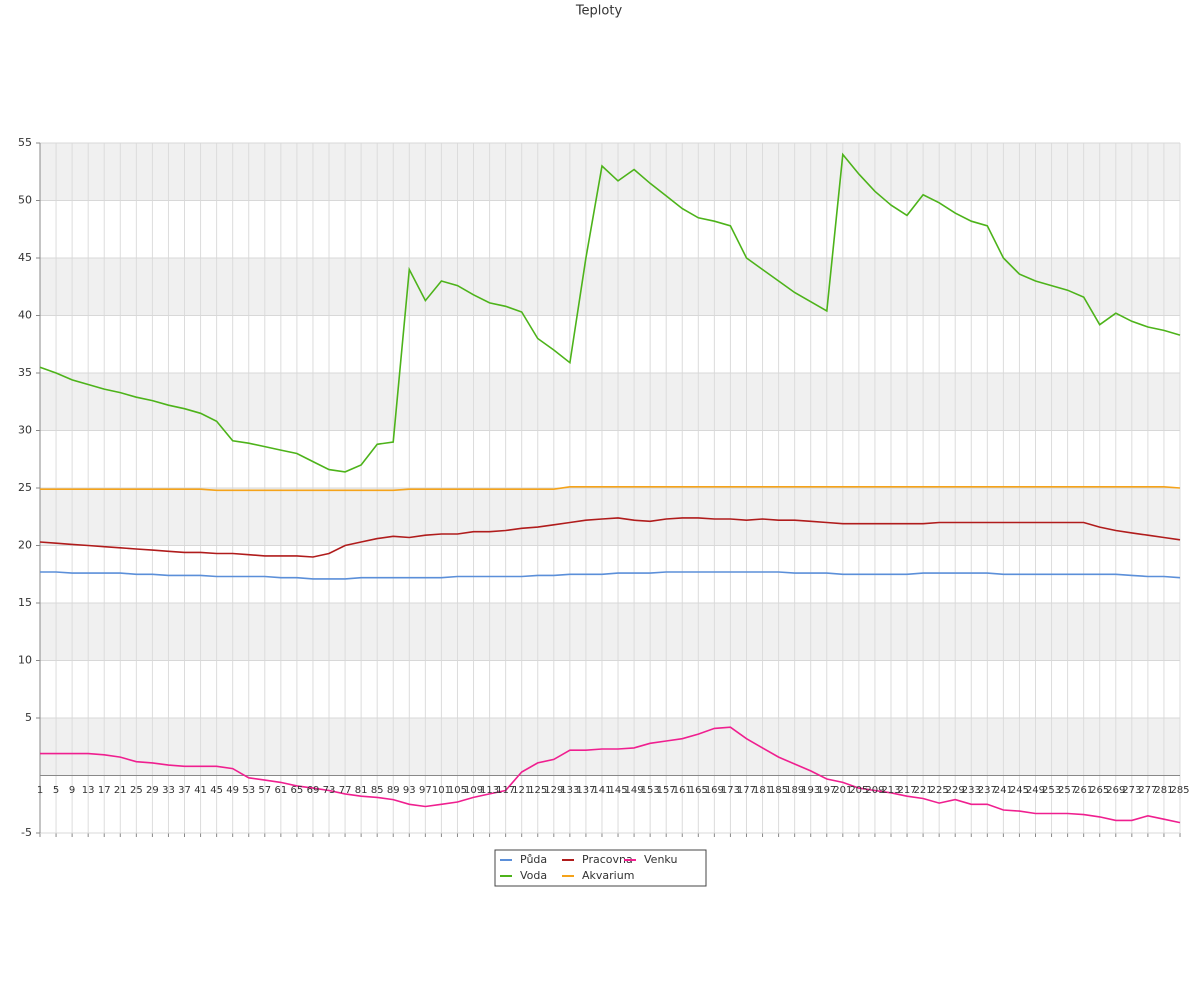 This screenshot has width=1200, height=1000. Describe the element at coordinates (248, 790) in the screenshot. I see `x-tick-label: 53` at that location.